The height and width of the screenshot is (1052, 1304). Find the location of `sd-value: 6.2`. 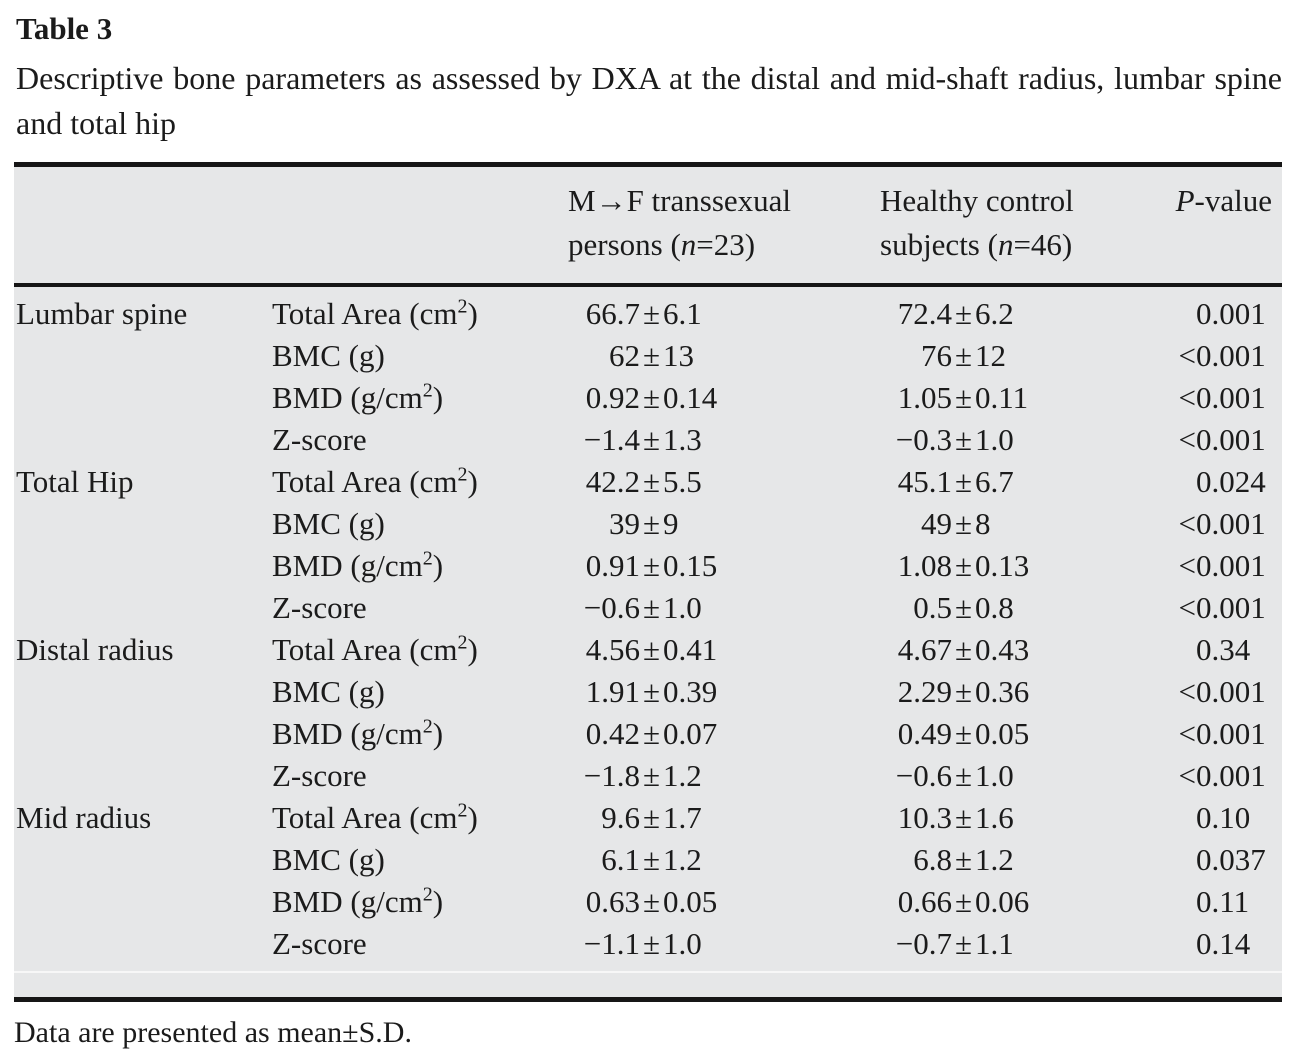

sd-value: 6.2 is located at coordinates (994, 313).